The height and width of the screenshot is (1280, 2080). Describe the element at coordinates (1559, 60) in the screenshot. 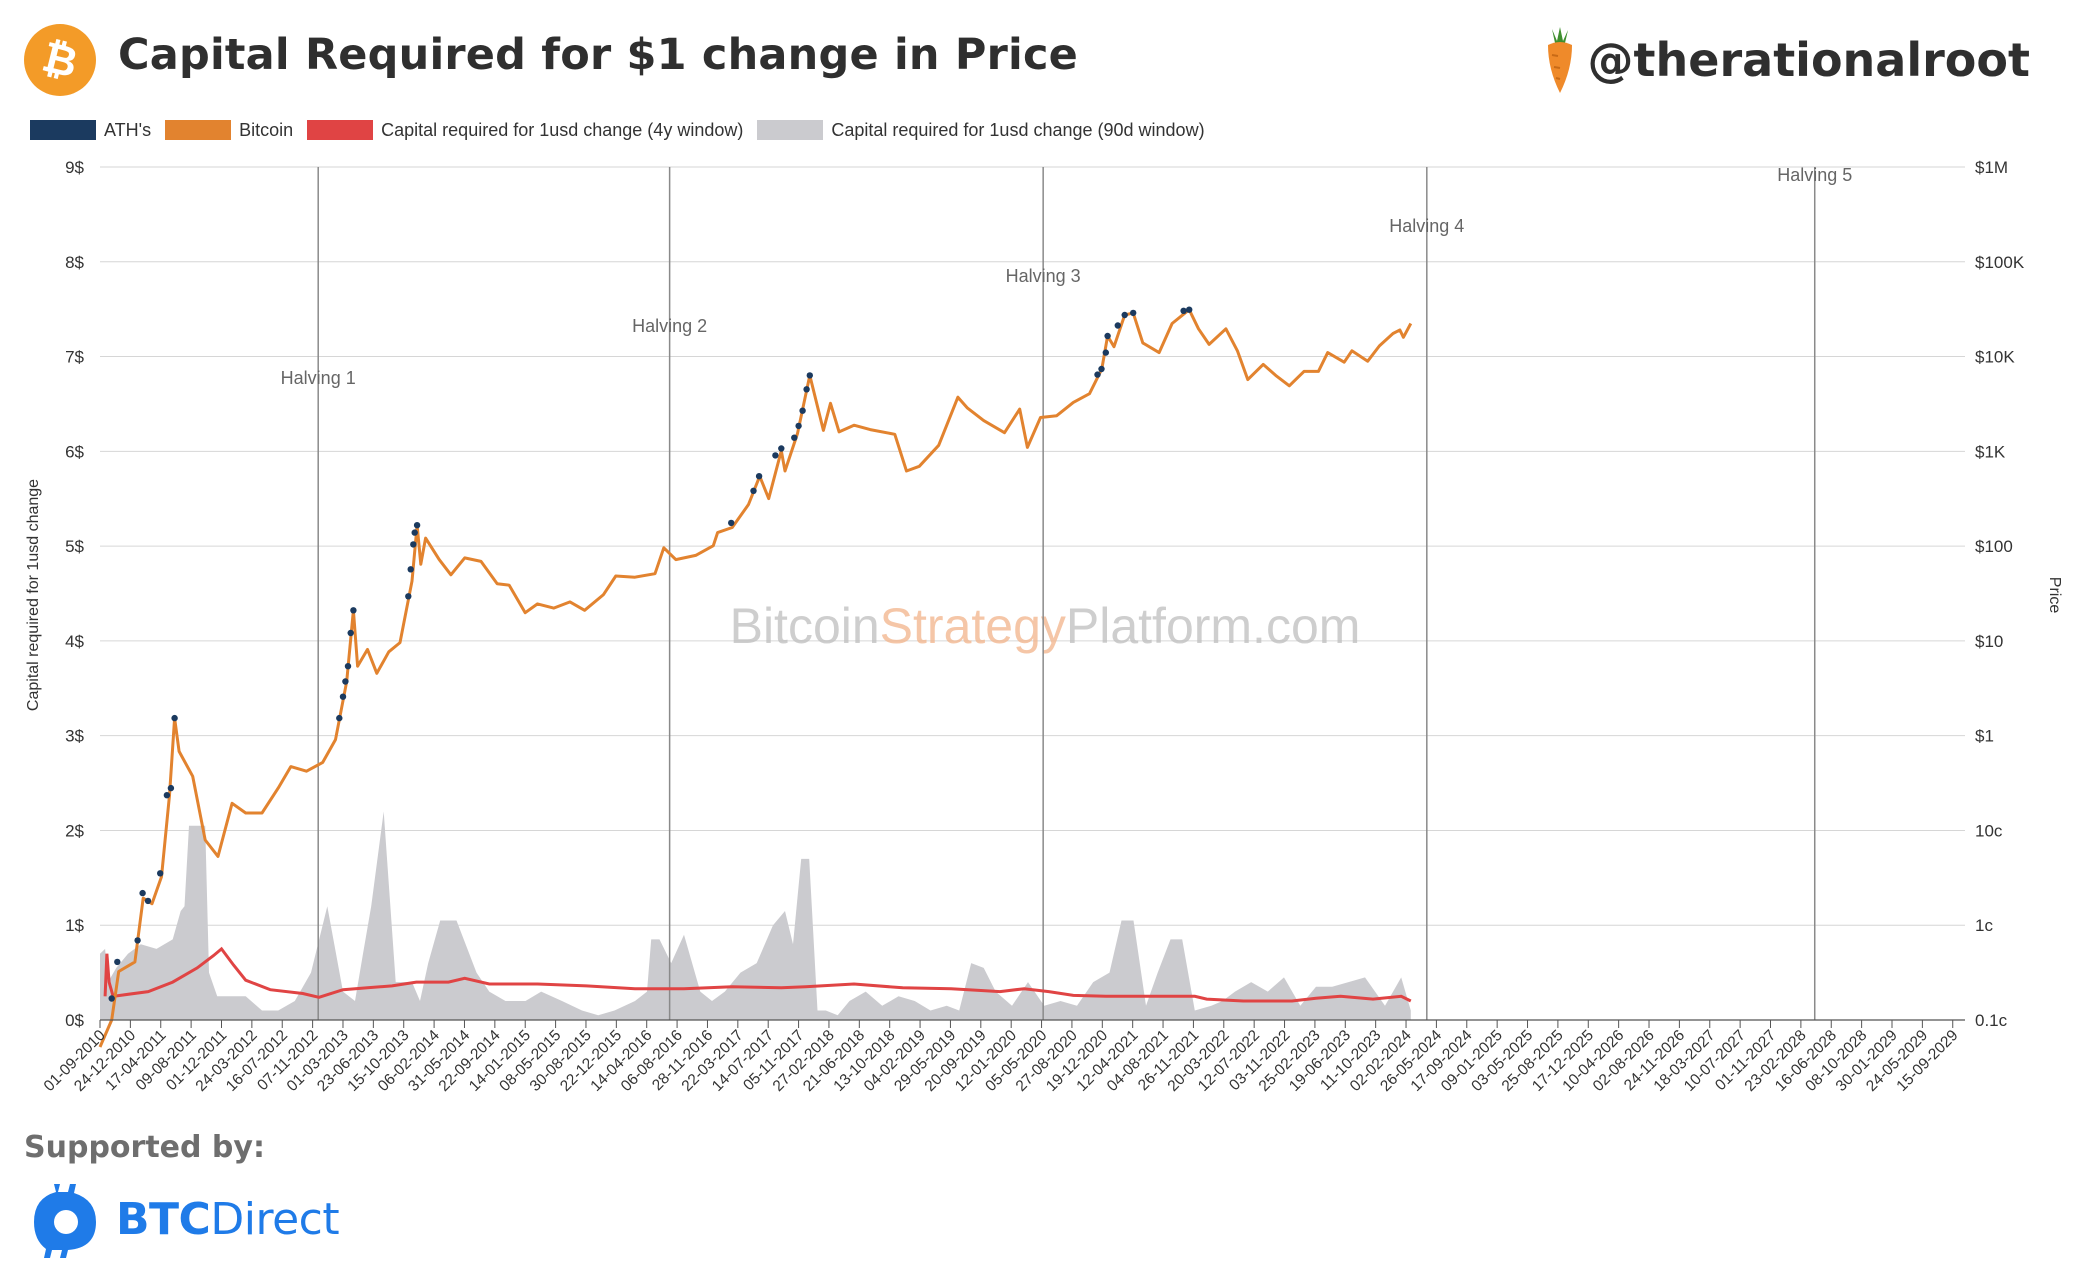

I see `carrot-icon` at that location.